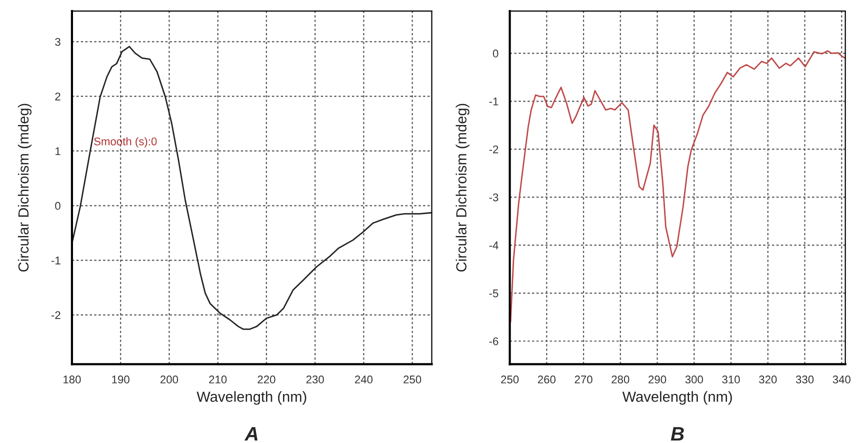 The width and height of the screenshot is (867, 443). What do you see at coordinates (218, 380) in the screenshot?
I see `x-tick-label: 210` at bounding box center [218, 380].